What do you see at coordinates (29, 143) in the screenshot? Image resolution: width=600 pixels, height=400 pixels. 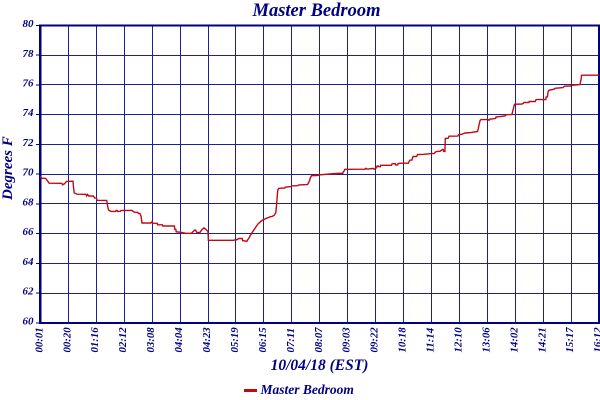 I see `svg-text: 72` at bounding box center [29, 143].